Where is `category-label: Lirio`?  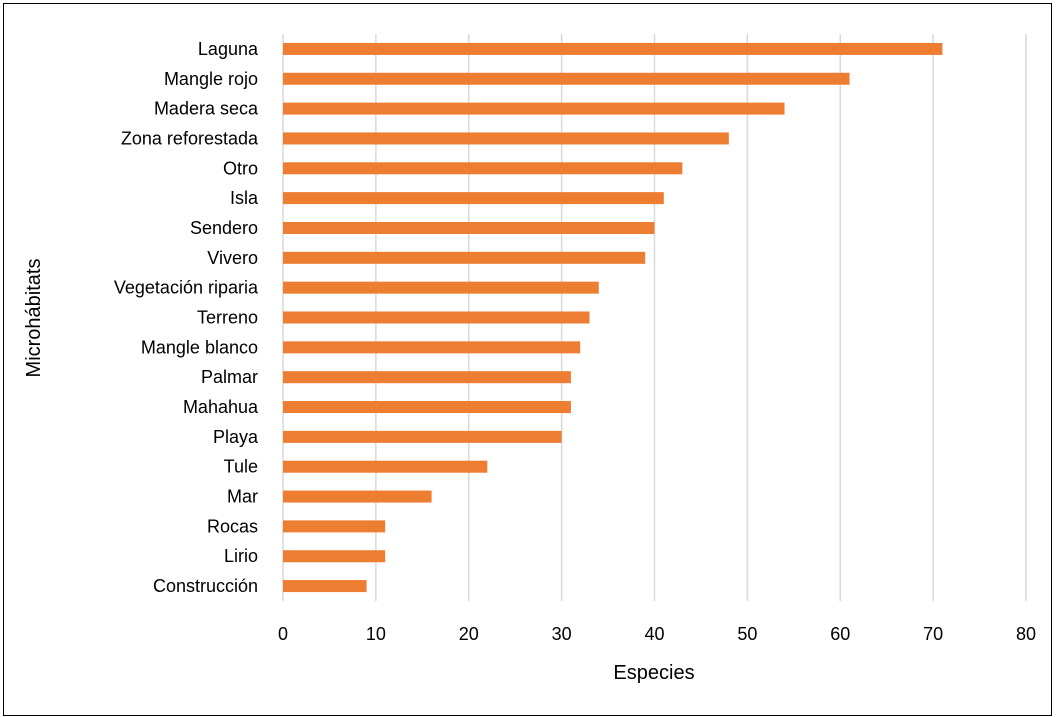
category-label: Lirio is located at coordinates (241, 556).